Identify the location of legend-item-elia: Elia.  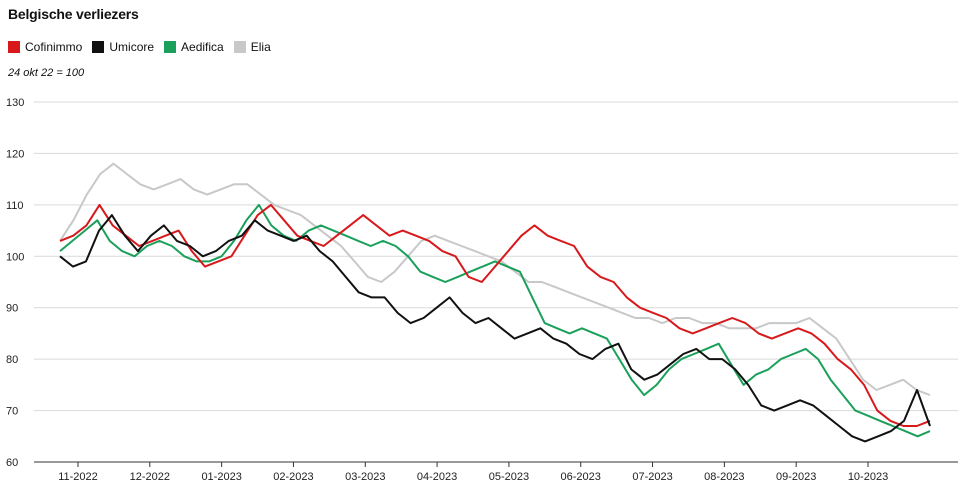
(252, 47).